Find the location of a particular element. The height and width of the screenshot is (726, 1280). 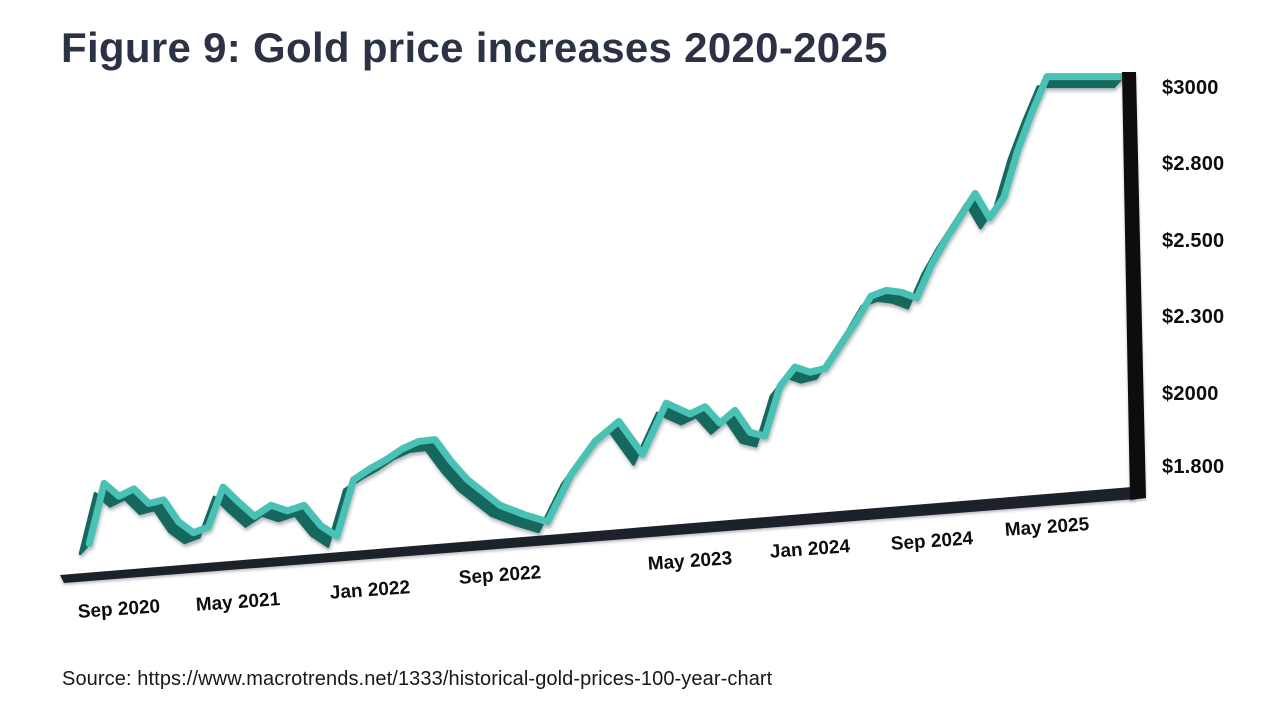

y-axis-label: $1.800 is located at coordinates (1193, 467).